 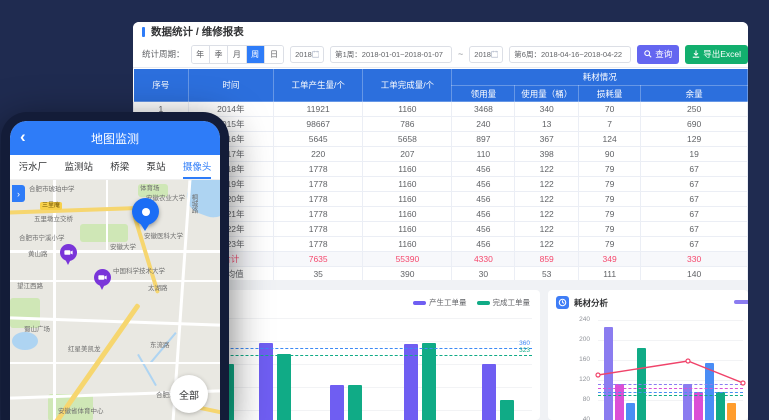 I want to click on legend-label: 完成工单量, so click(x=511, y=302).